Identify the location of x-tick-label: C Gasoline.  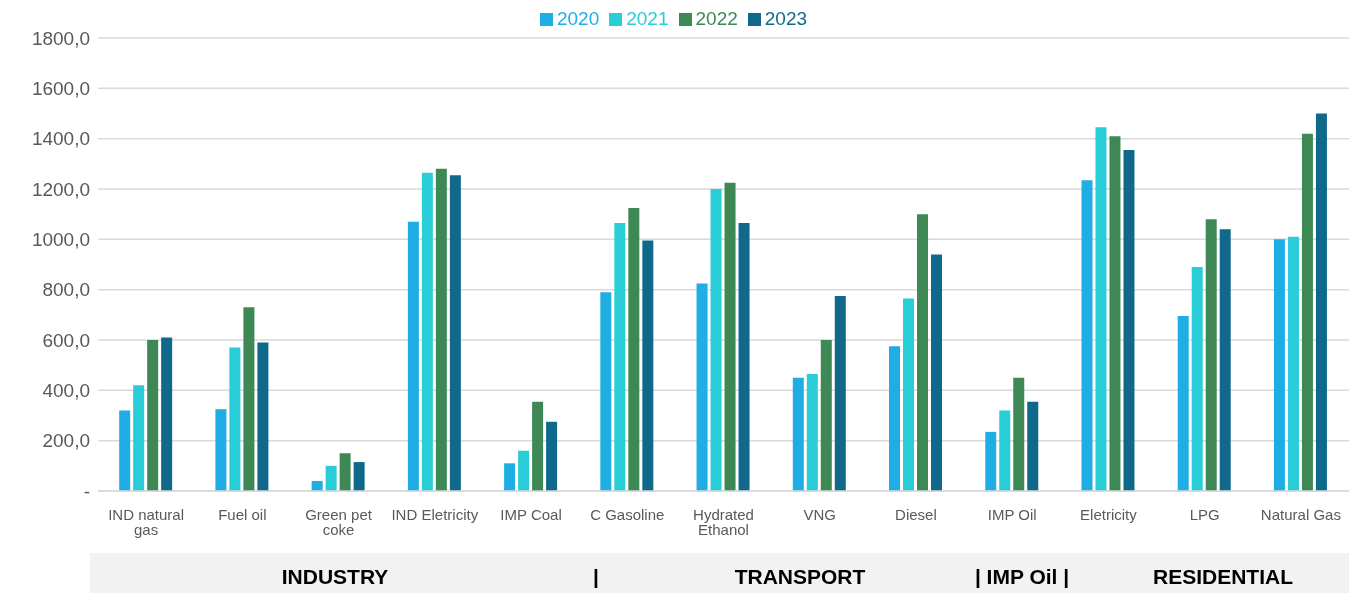
(627, 514).